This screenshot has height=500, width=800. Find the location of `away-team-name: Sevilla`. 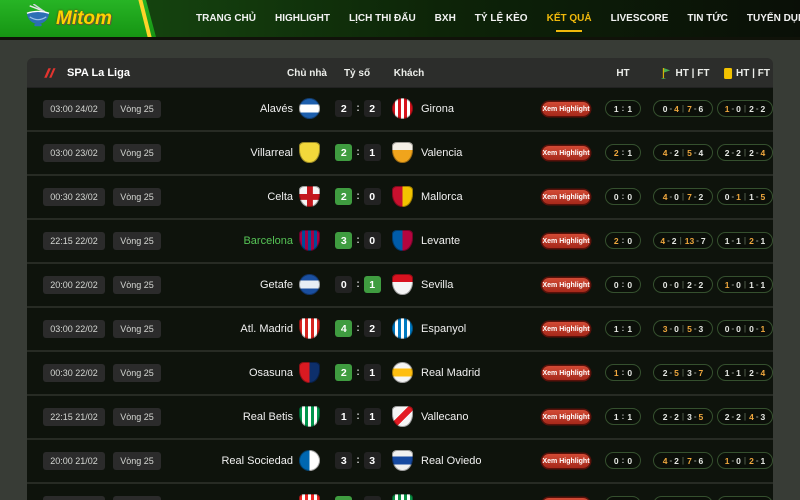

away-team-name: Sevilla is located at coordinates (437, 285).